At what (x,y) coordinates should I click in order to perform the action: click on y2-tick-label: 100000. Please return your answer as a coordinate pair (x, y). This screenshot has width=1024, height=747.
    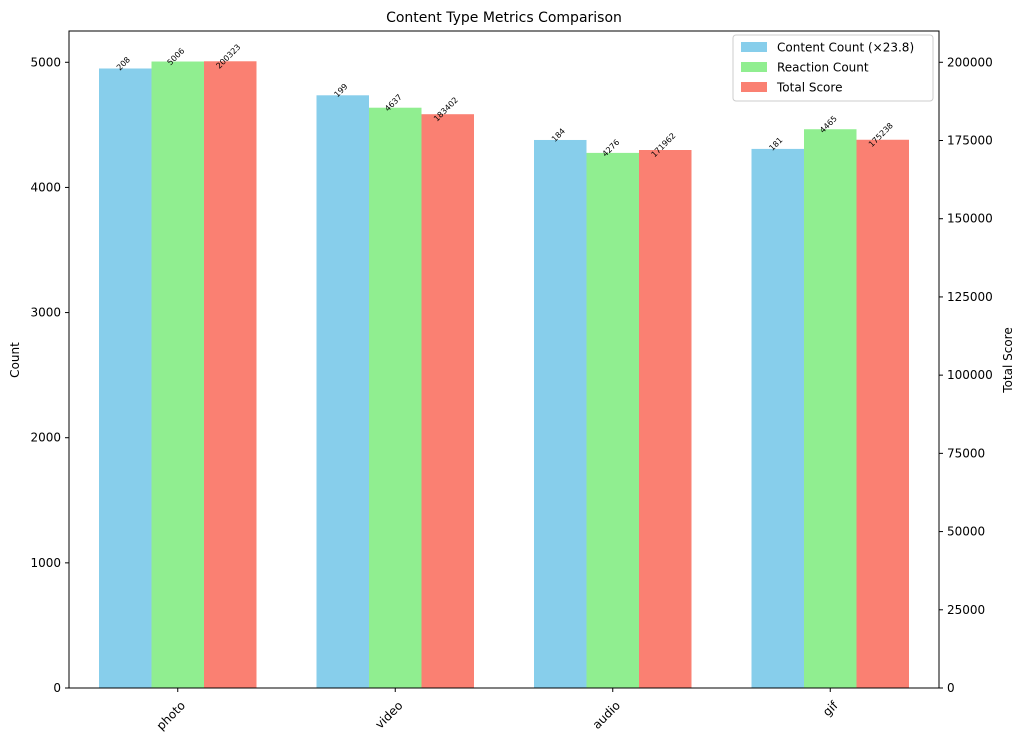
    Looking at the image, I should click on (970, 375).